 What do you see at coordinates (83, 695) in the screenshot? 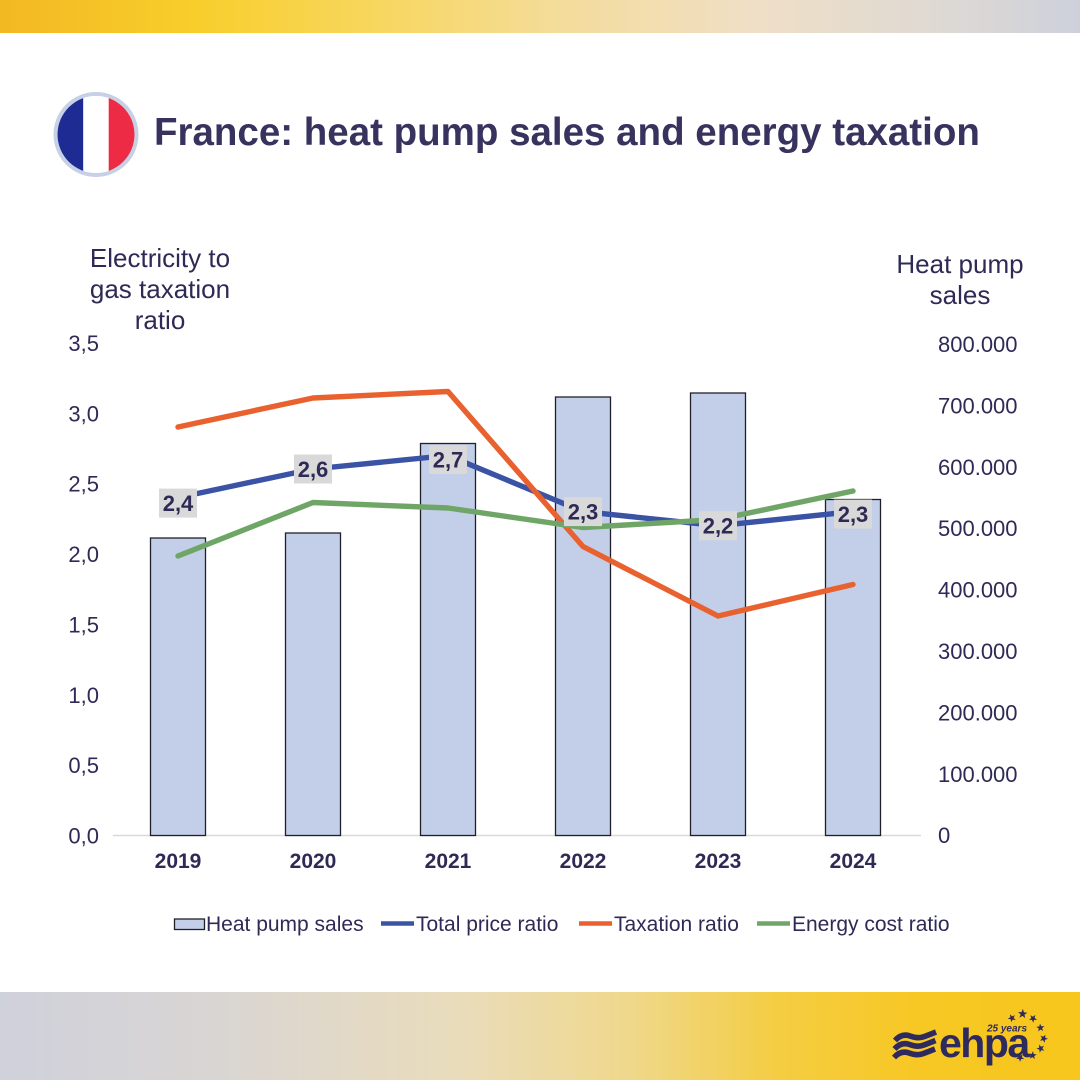
I see `svg-text: 1,0` at bounding box center [83, 695].